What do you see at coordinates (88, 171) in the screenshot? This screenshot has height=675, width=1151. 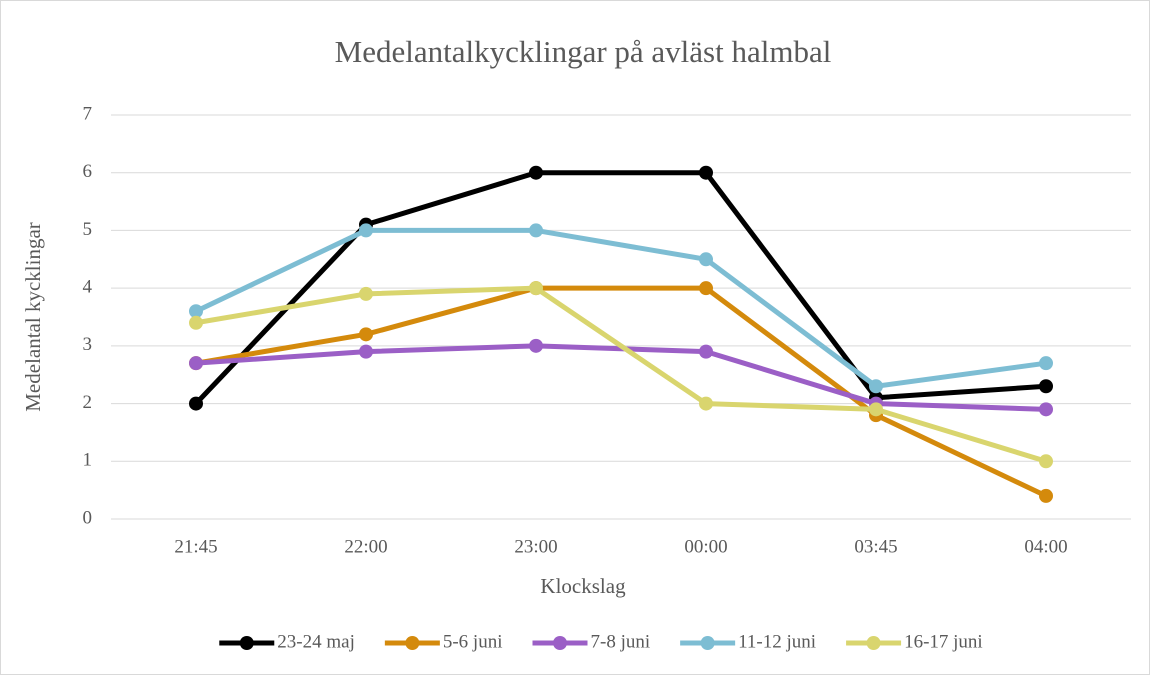 I see `y-tick-label: 6` at bounding box center [88, 171].